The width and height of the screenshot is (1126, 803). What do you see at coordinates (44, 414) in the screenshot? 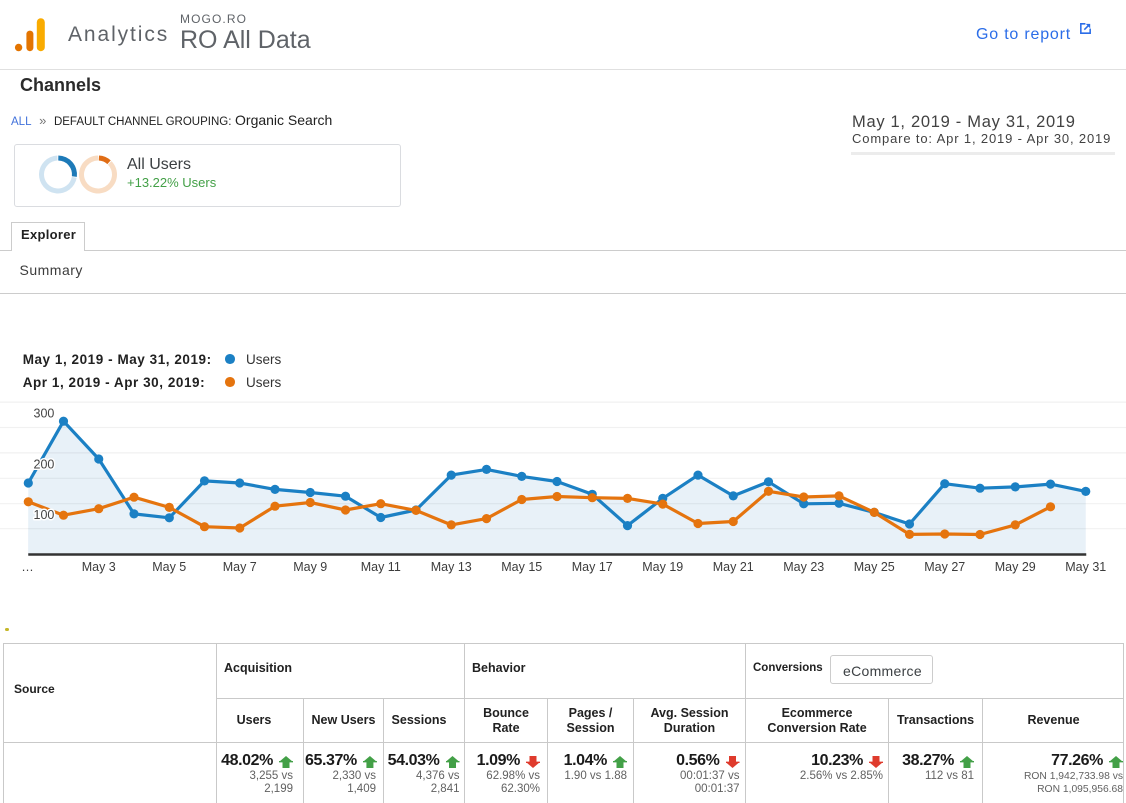
I see `svg-text: 300` at bounding box center [44, 414].